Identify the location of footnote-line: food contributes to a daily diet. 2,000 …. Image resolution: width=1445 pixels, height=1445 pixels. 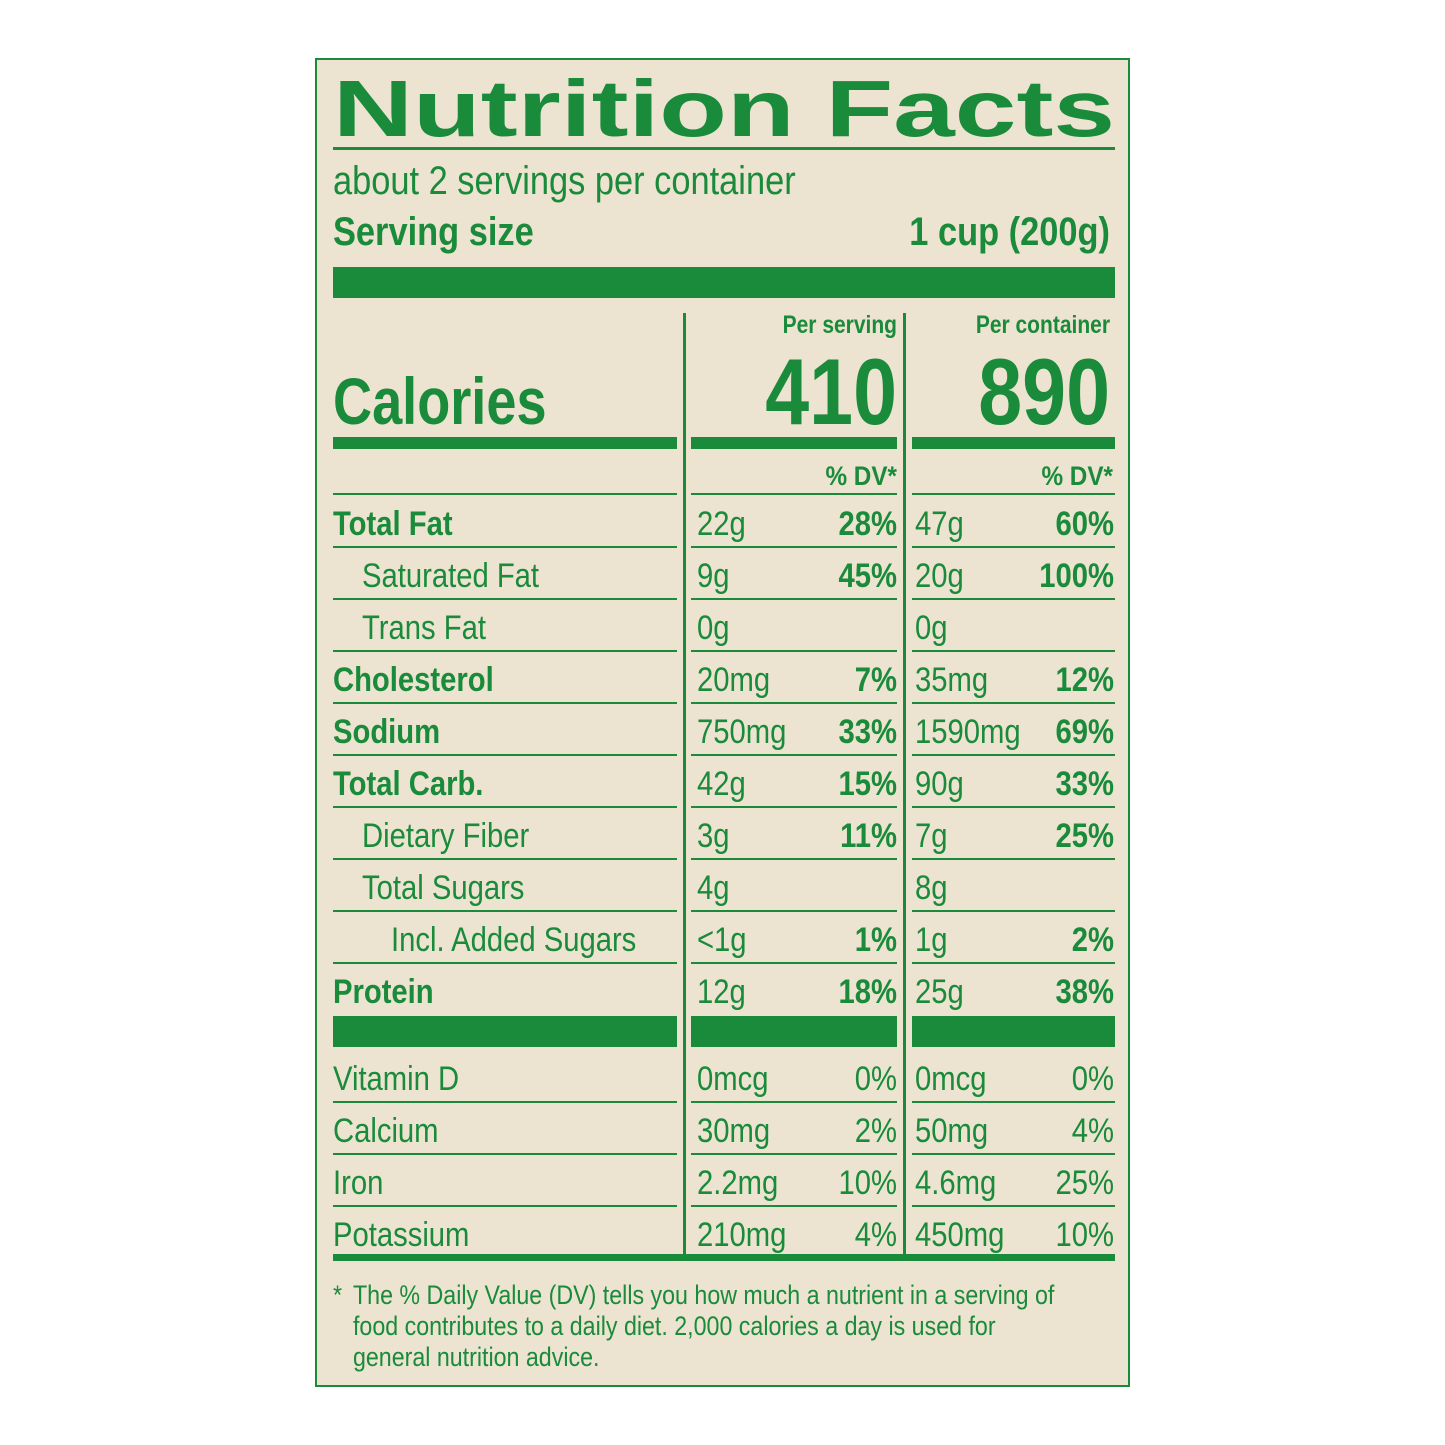
(674, 1326).